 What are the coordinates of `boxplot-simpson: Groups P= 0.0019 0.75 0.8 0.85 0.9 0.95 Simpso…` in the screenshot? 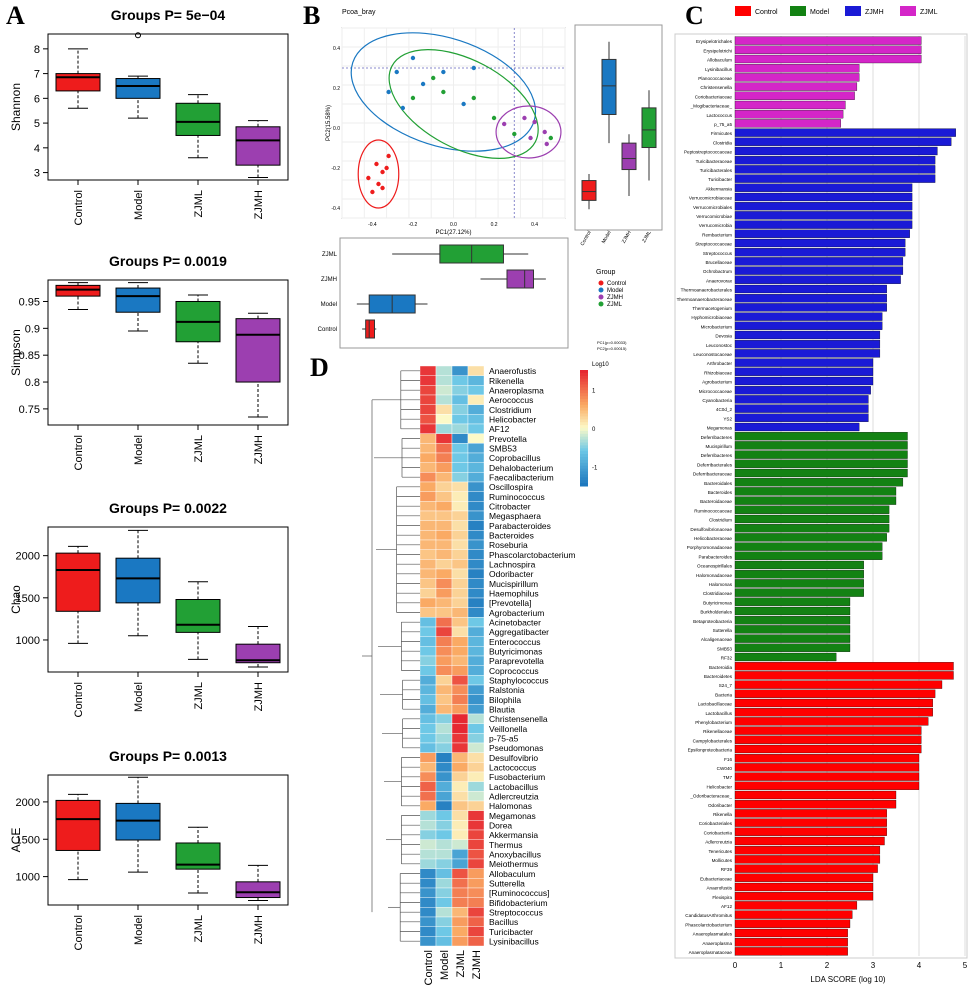 It's located at (149, 361).